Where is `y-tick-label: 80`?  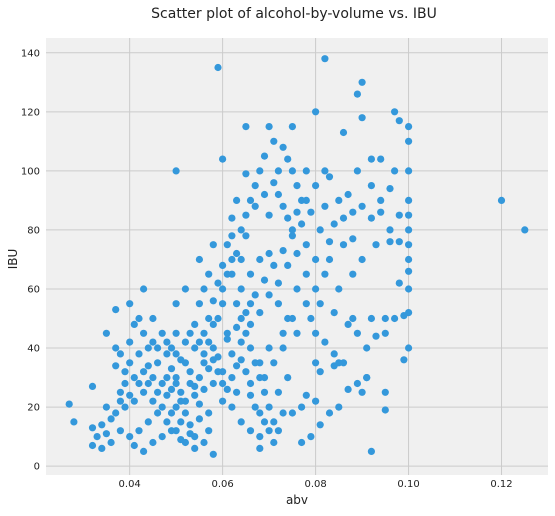
y-tick-label: 80 is located at coordinates (33, 230).